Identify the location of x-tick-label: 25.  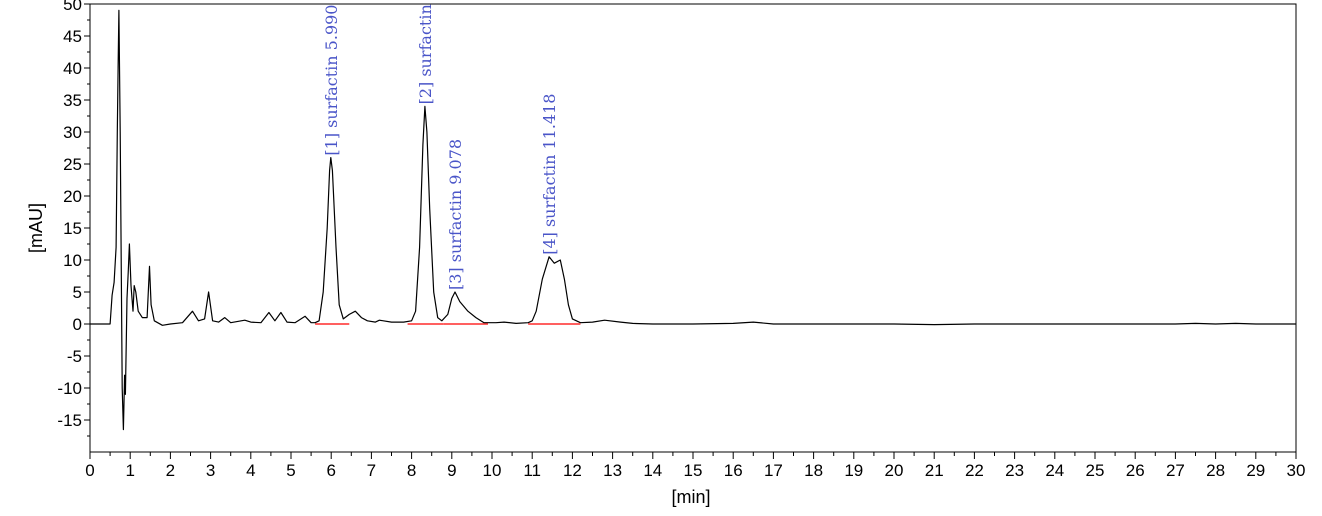
(1095, 470).